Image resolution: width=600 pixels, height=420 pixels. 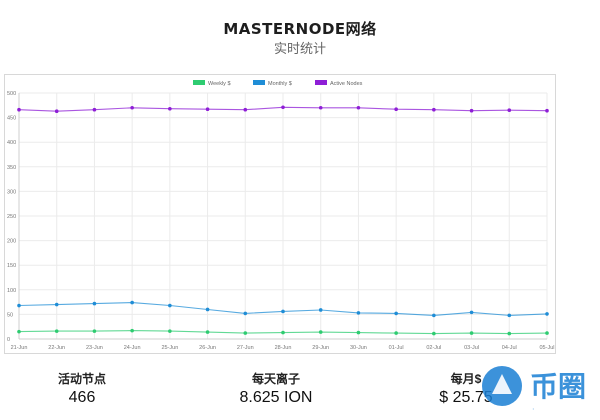 I want to click on y-tick-label: 150, so click(x=11, y=266).